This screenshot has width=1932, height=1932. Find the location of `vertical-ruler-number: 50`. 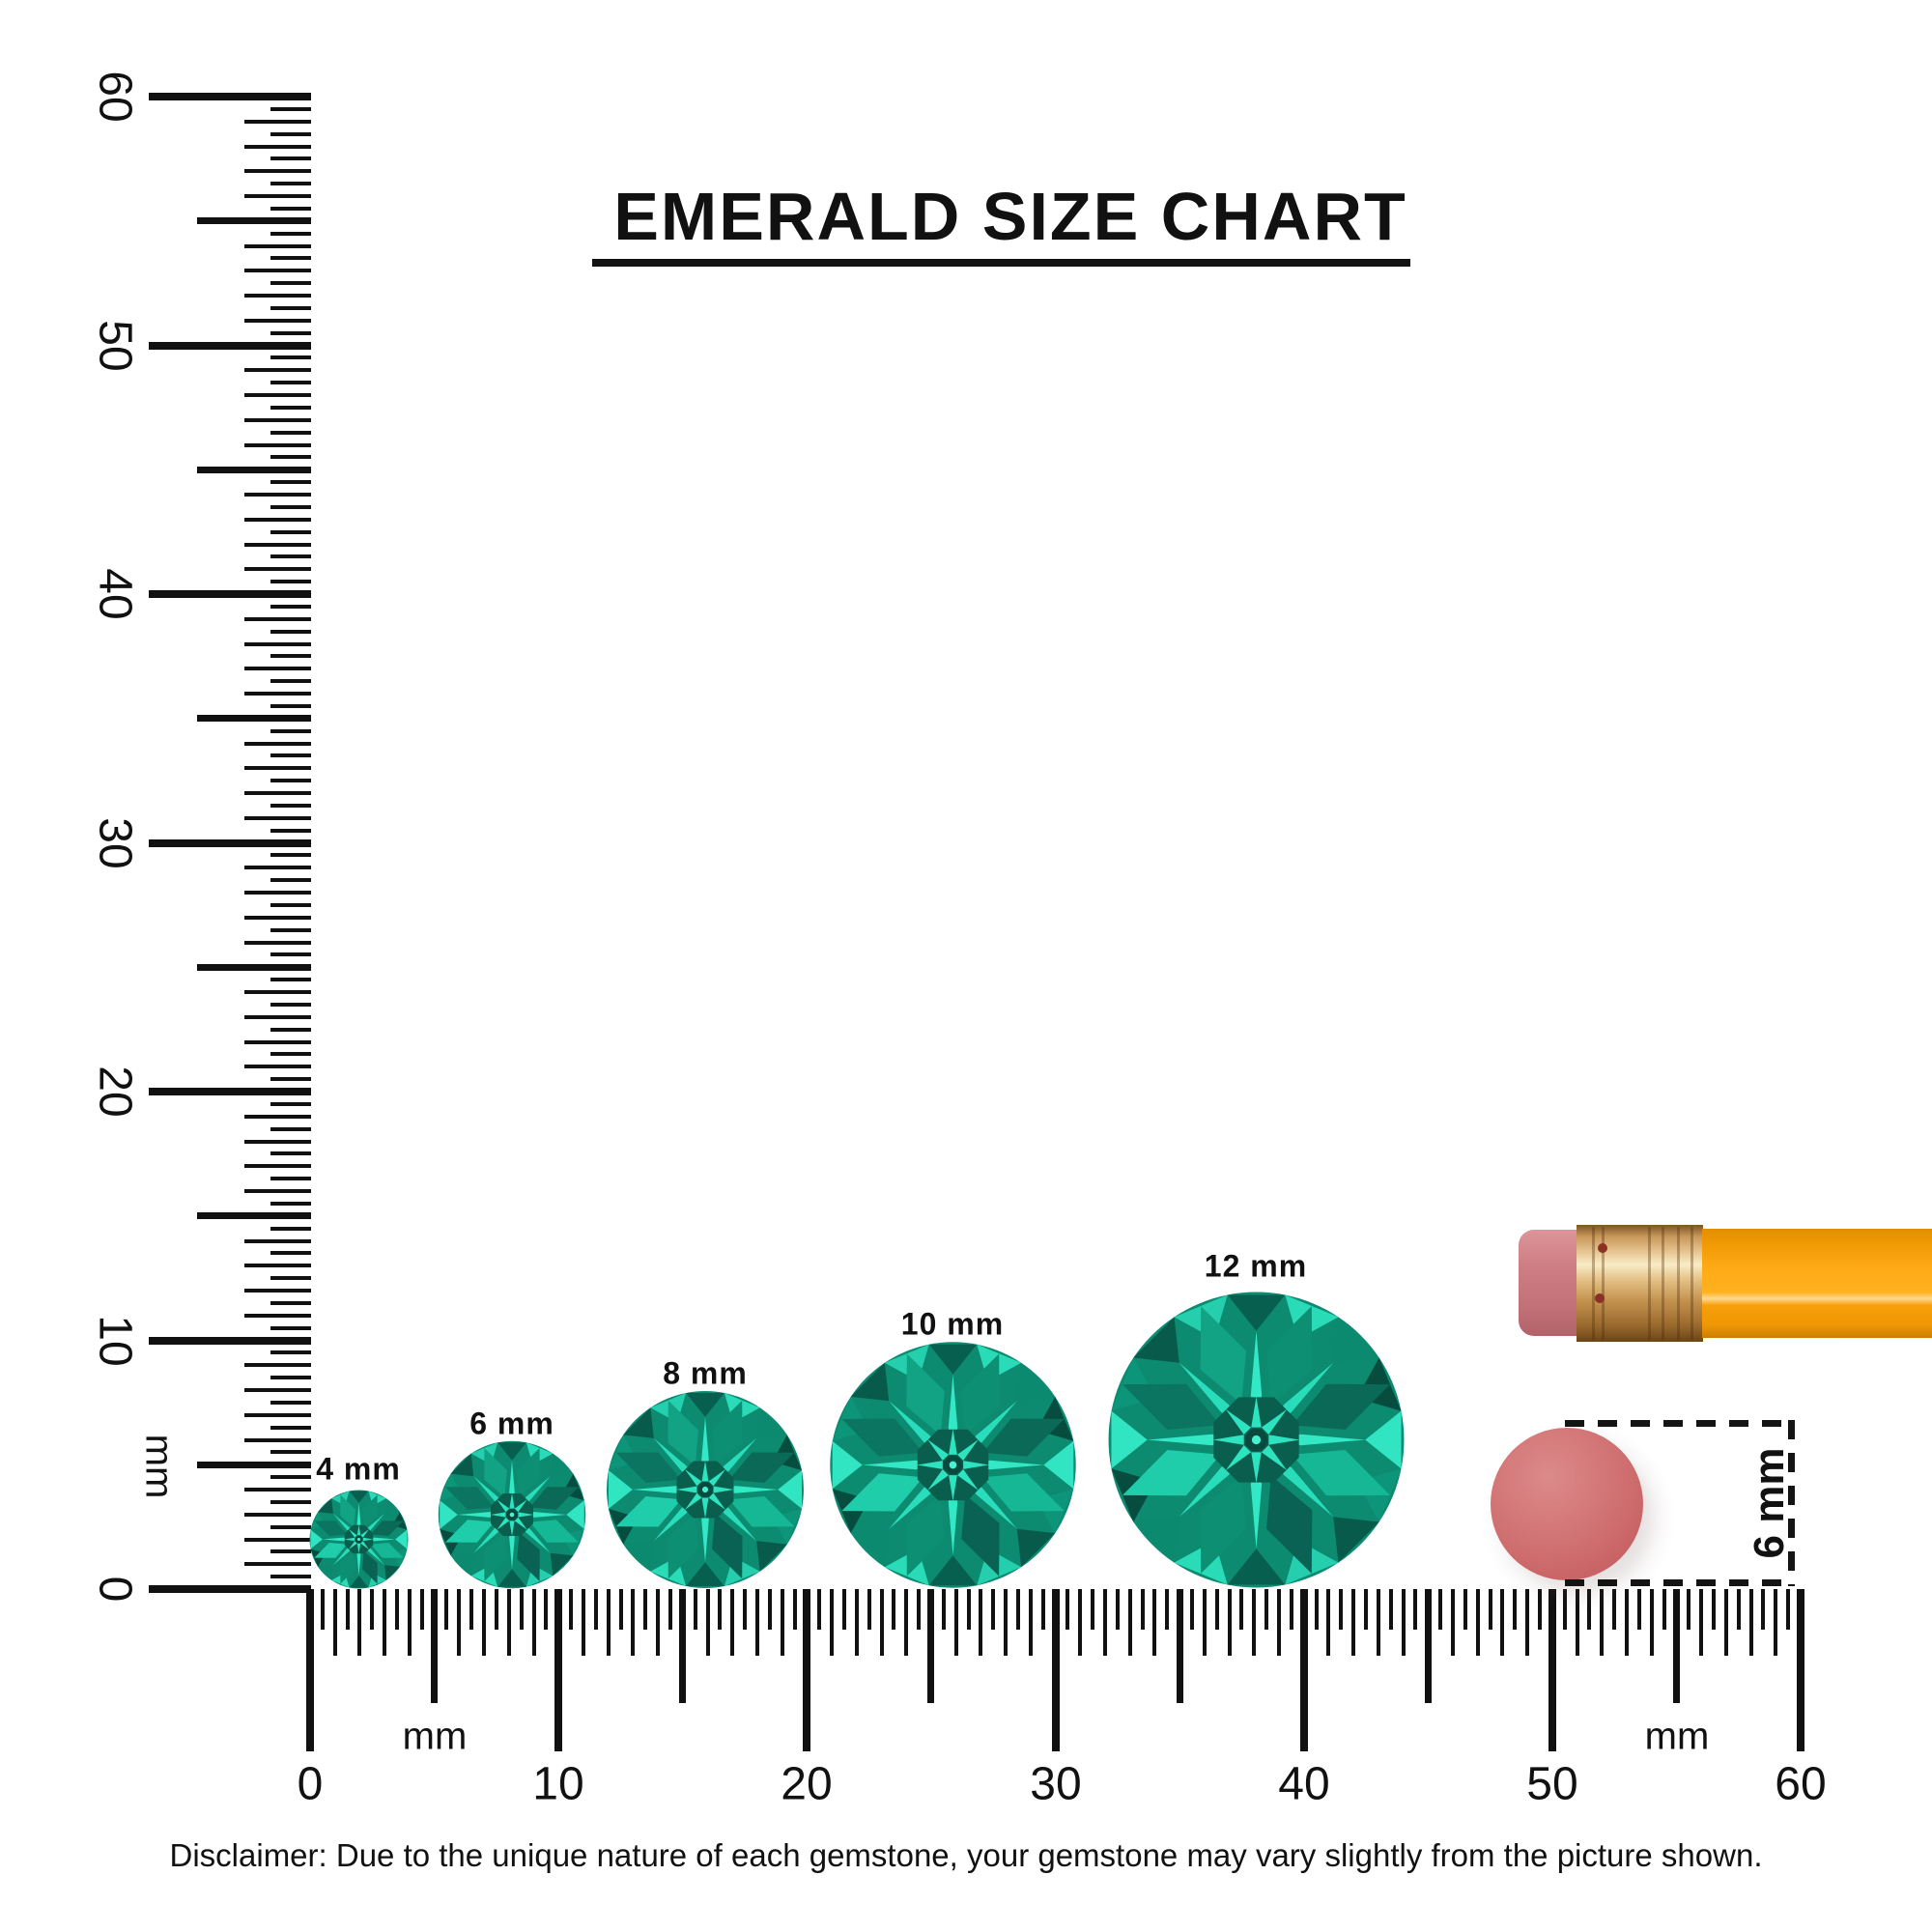

vertical-ruler-number: 50 is located at coordinates (115, 346).